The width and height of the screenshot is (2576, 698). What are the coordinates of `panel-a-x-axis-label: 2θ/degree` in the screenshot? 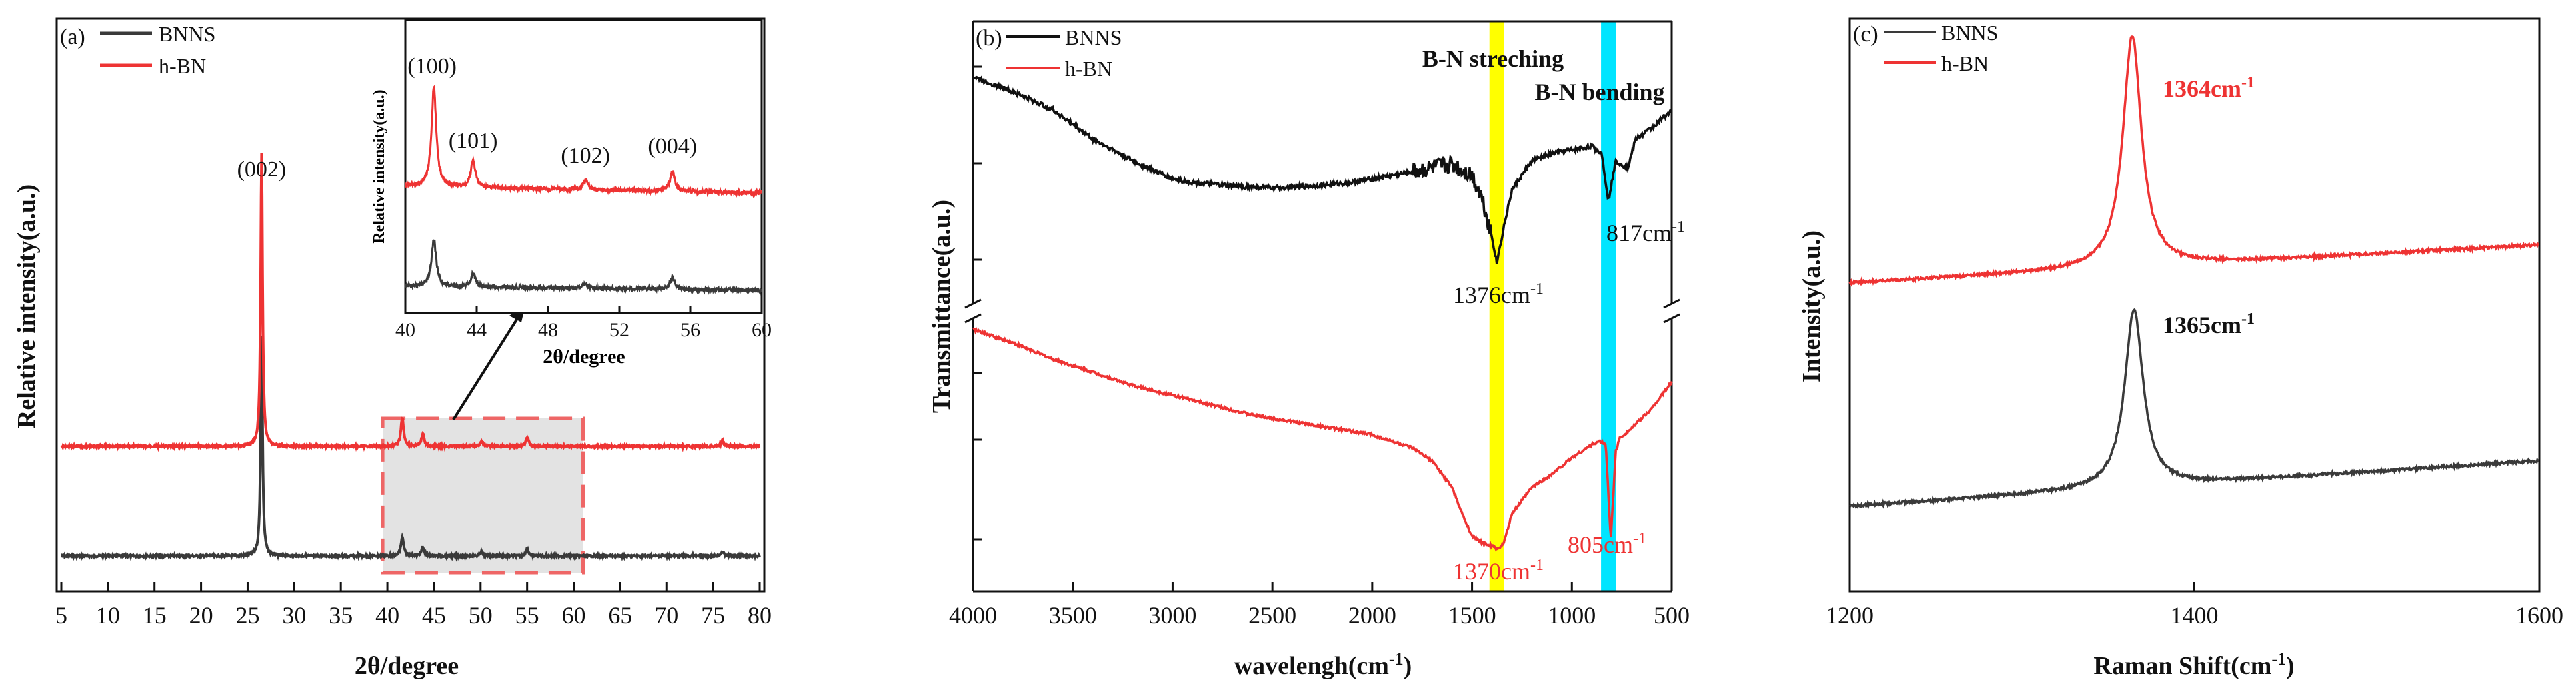 It's located at (407, 666).